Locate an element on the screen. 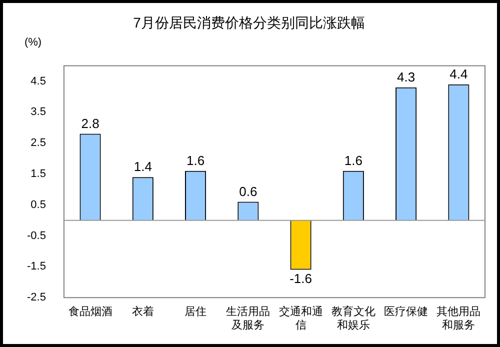  data-label: 1.4 is located at coordinates (143, 166).